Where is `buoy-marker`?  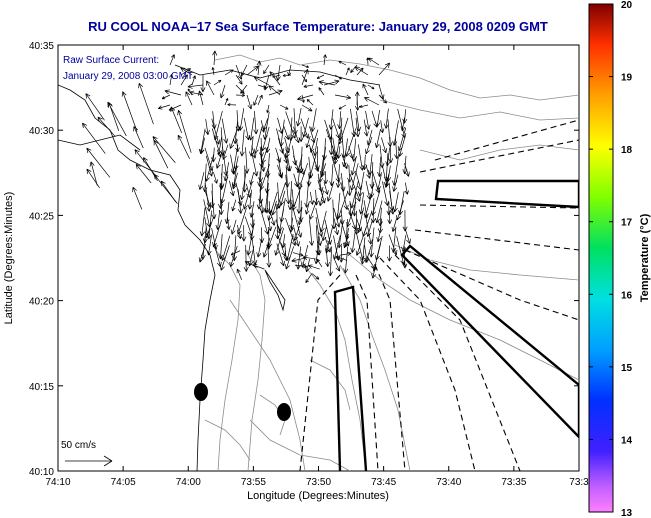 buoy-marker is located at coordinates (284, 412).